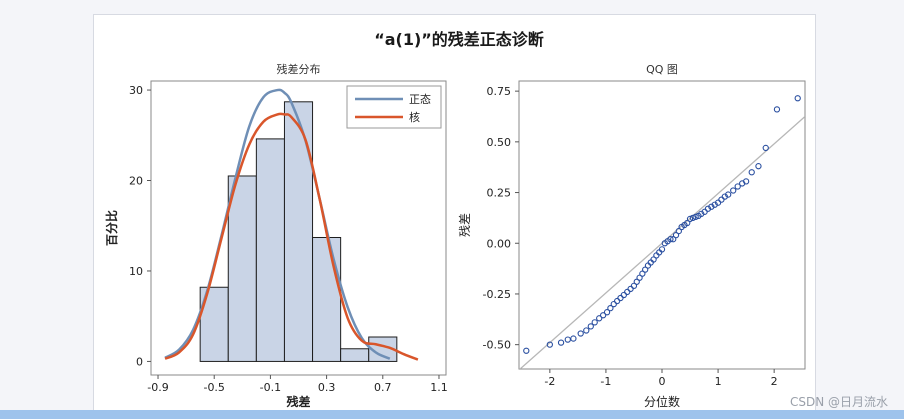 The image size is (904, 419). What do you see at coordinates (452, 414) in the screenshot?
I see `bottom-bar` at bounding box center [452, 414].